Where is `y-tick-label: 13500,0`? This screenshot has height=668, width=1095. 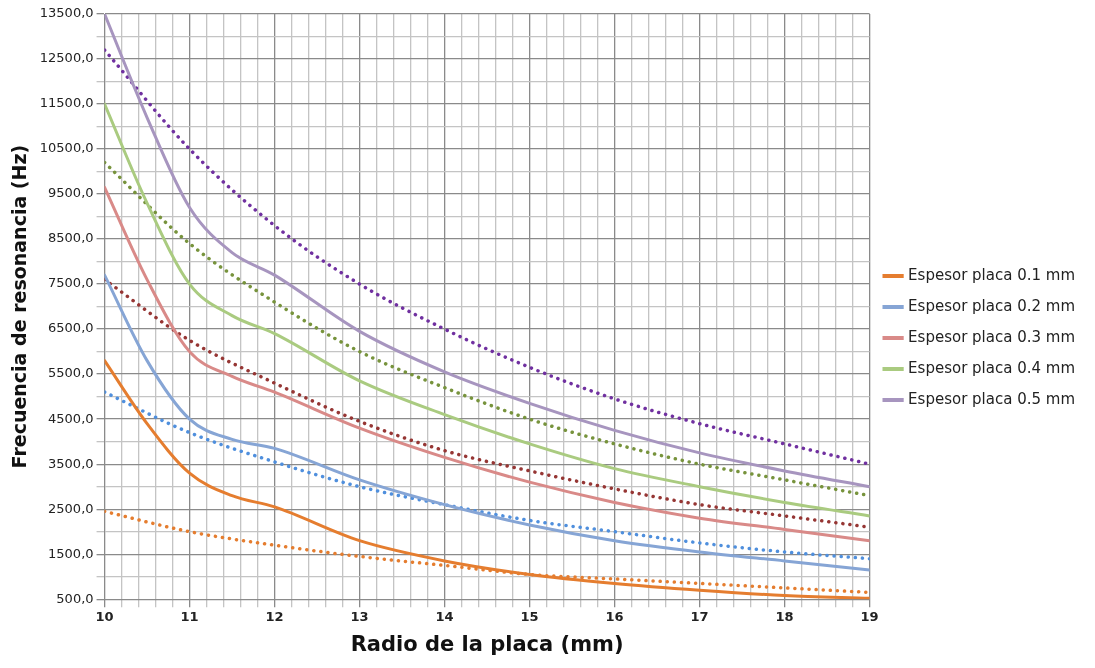
y-tick-label: 13500,0 is located at coordinates (66, 13).